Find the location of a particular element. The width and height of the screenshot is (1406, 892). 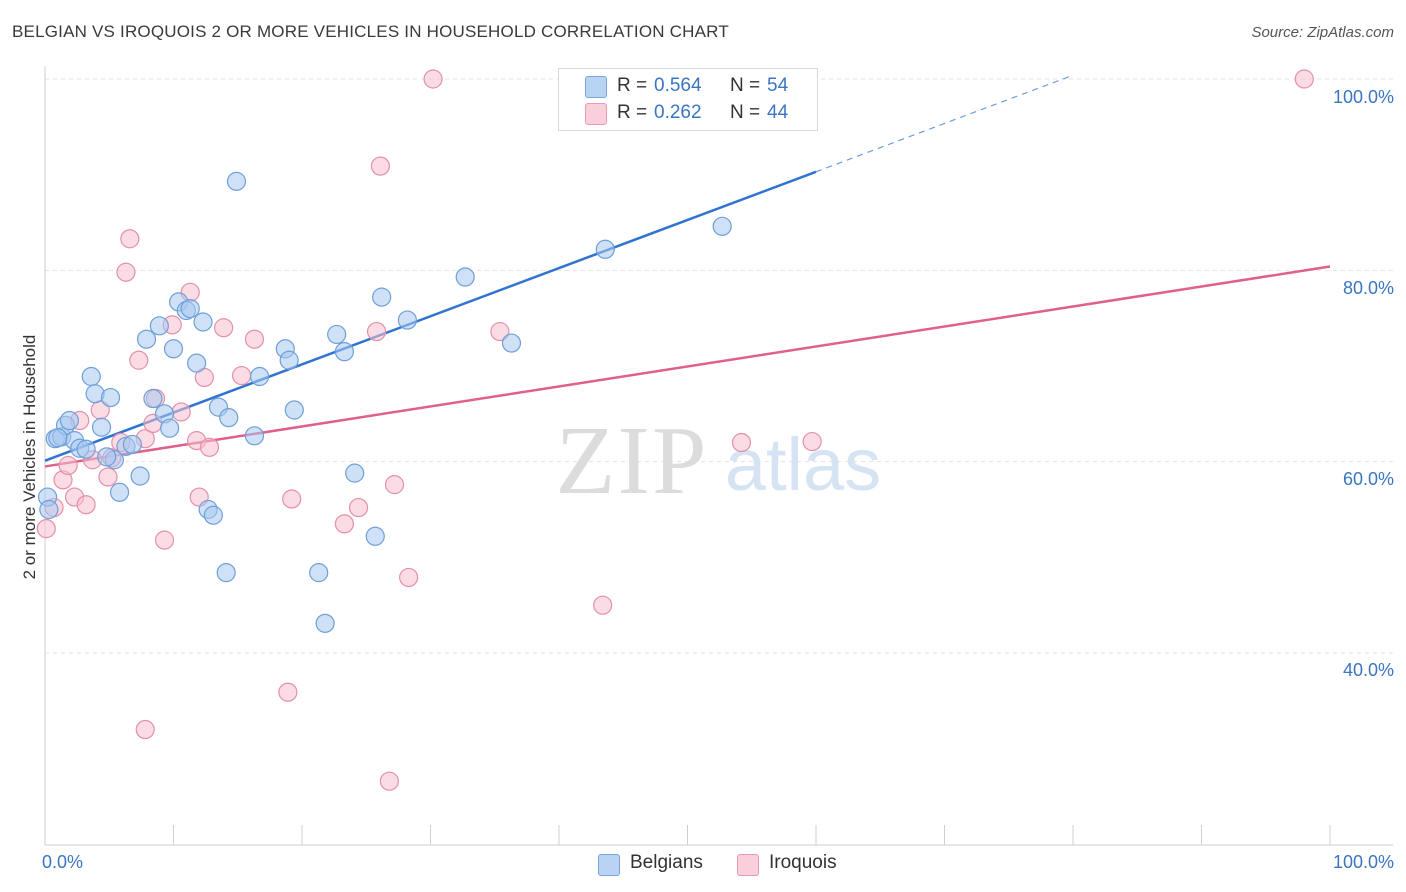

iroquois-legend-label: Iroquois is located at coordinates (803, 862).